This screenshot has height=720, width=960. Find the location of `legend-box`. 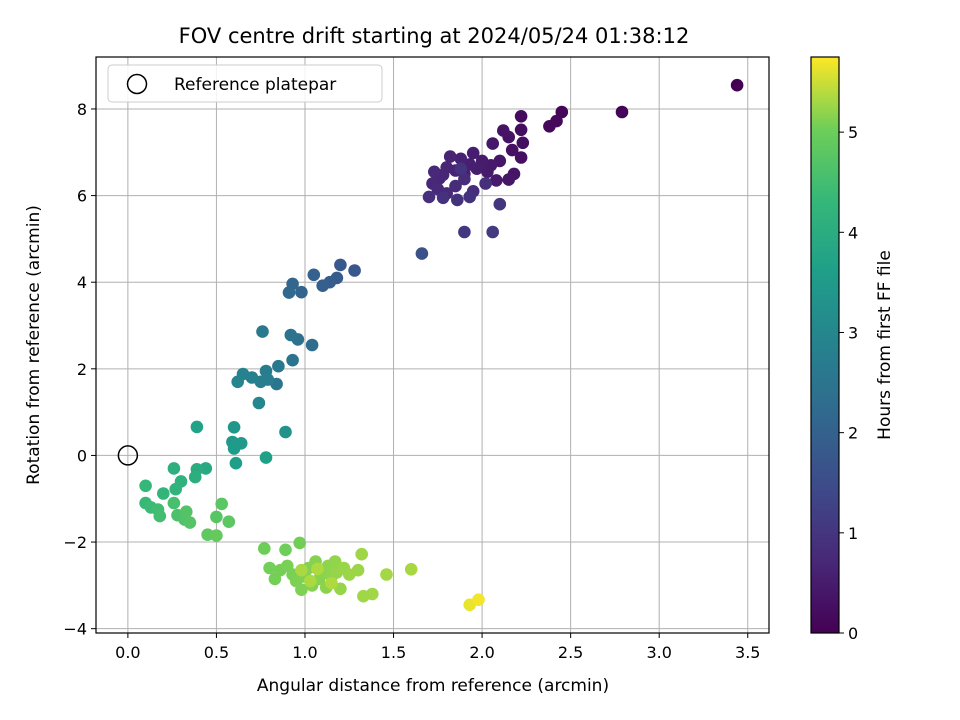

legend-box is located at coordinates (245, 83).